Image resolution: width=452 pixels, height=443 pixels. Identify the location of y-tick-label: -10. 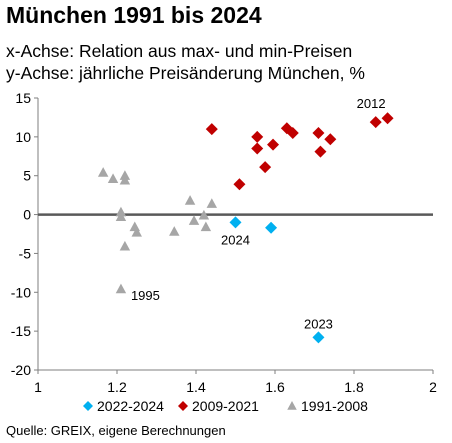
(21, 292).